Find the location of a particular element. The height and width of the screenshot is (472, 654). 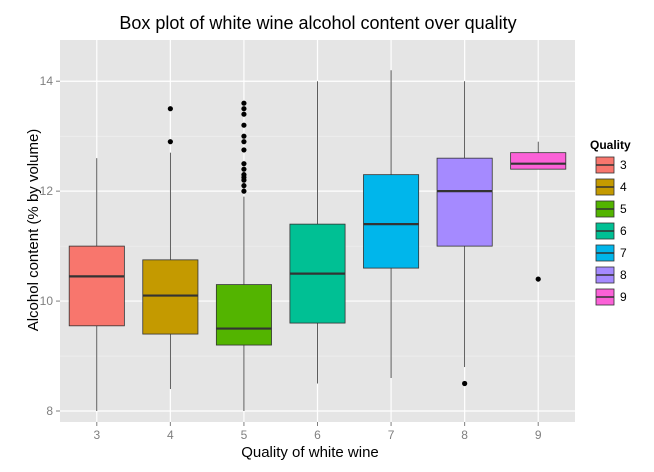

legend-title: Quality is located at coordinates (610, 145).